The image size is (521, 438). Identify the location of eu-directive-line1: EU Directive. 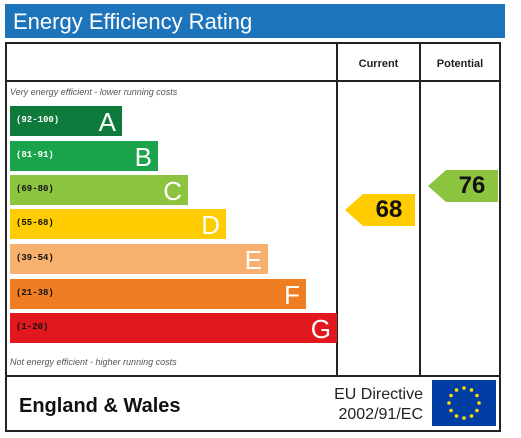
(378, 394).